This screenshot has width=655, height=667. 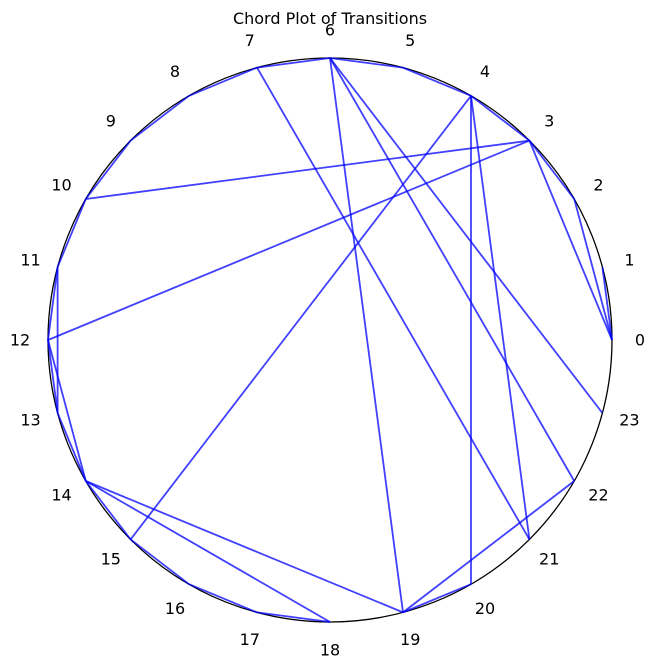 What do you see at coordinates (330, 30) in the screenshot?
I see `node-label-6: 6` at bounding box center [330, 30].